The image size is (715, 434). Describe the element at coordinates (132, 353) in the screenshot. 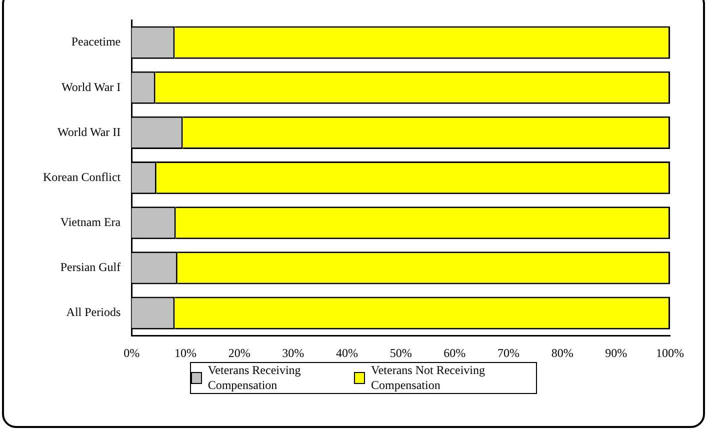

I see `x-tick-label: 0%` at that location.